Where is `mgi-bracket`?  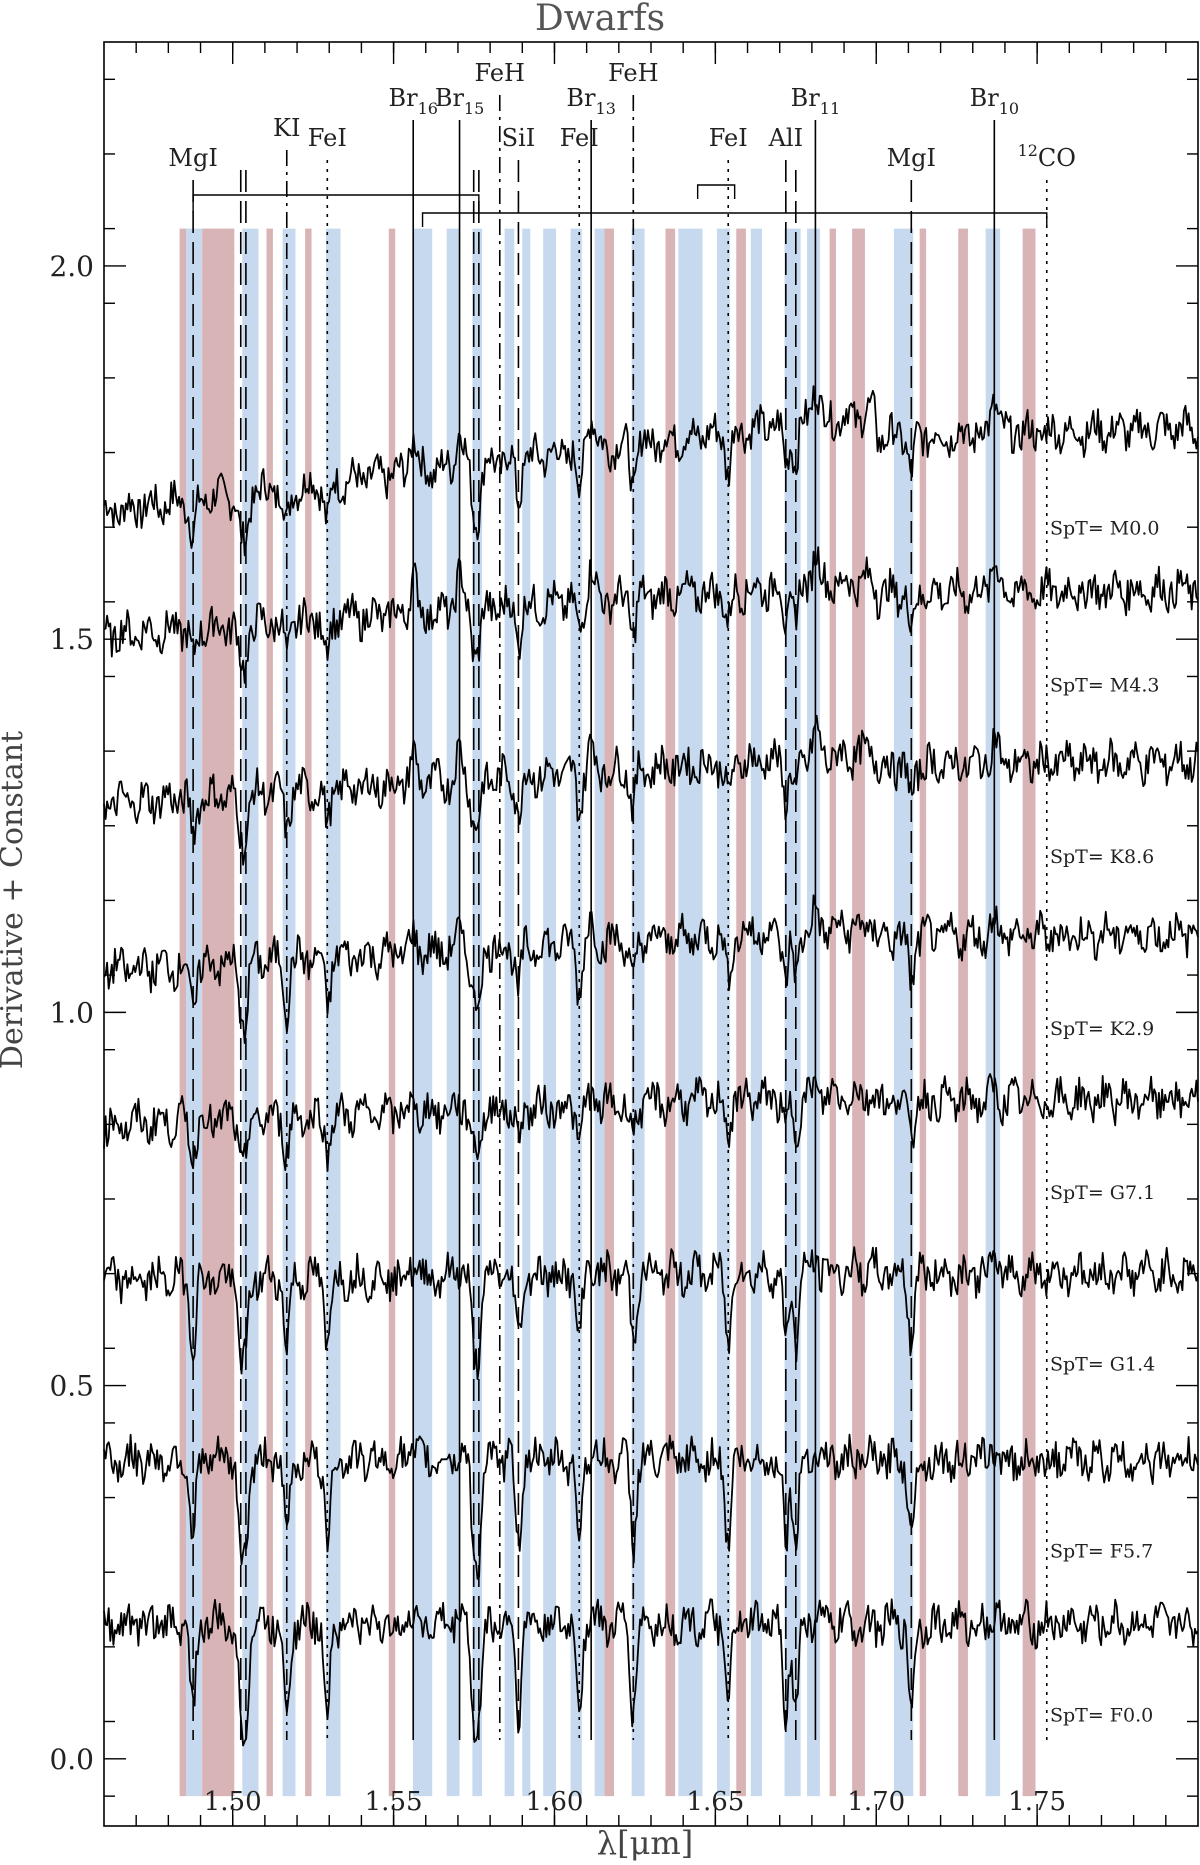
mgi-bracket is located at coordinates (336, 203).